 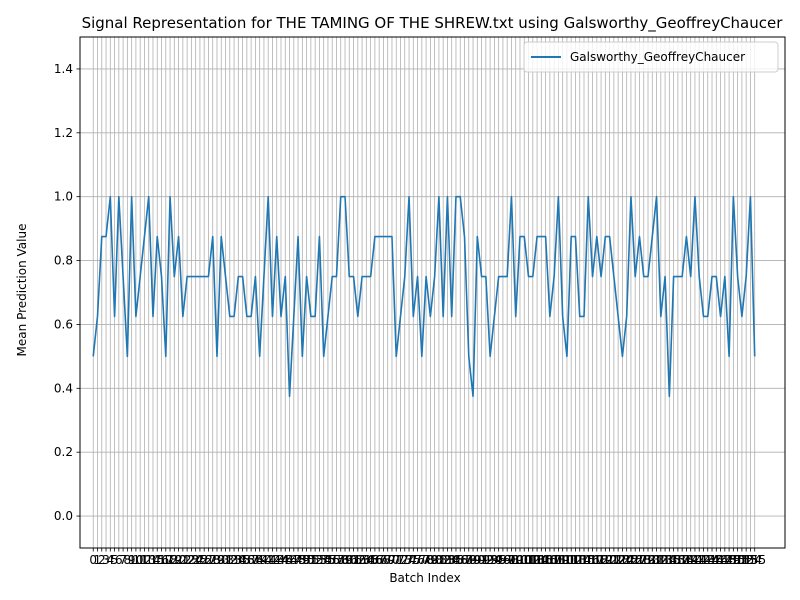 What do you see at coordinates (703, 560) in the screenshot?
I see `x-tick-label: 143` at bounding box center [703, 560].